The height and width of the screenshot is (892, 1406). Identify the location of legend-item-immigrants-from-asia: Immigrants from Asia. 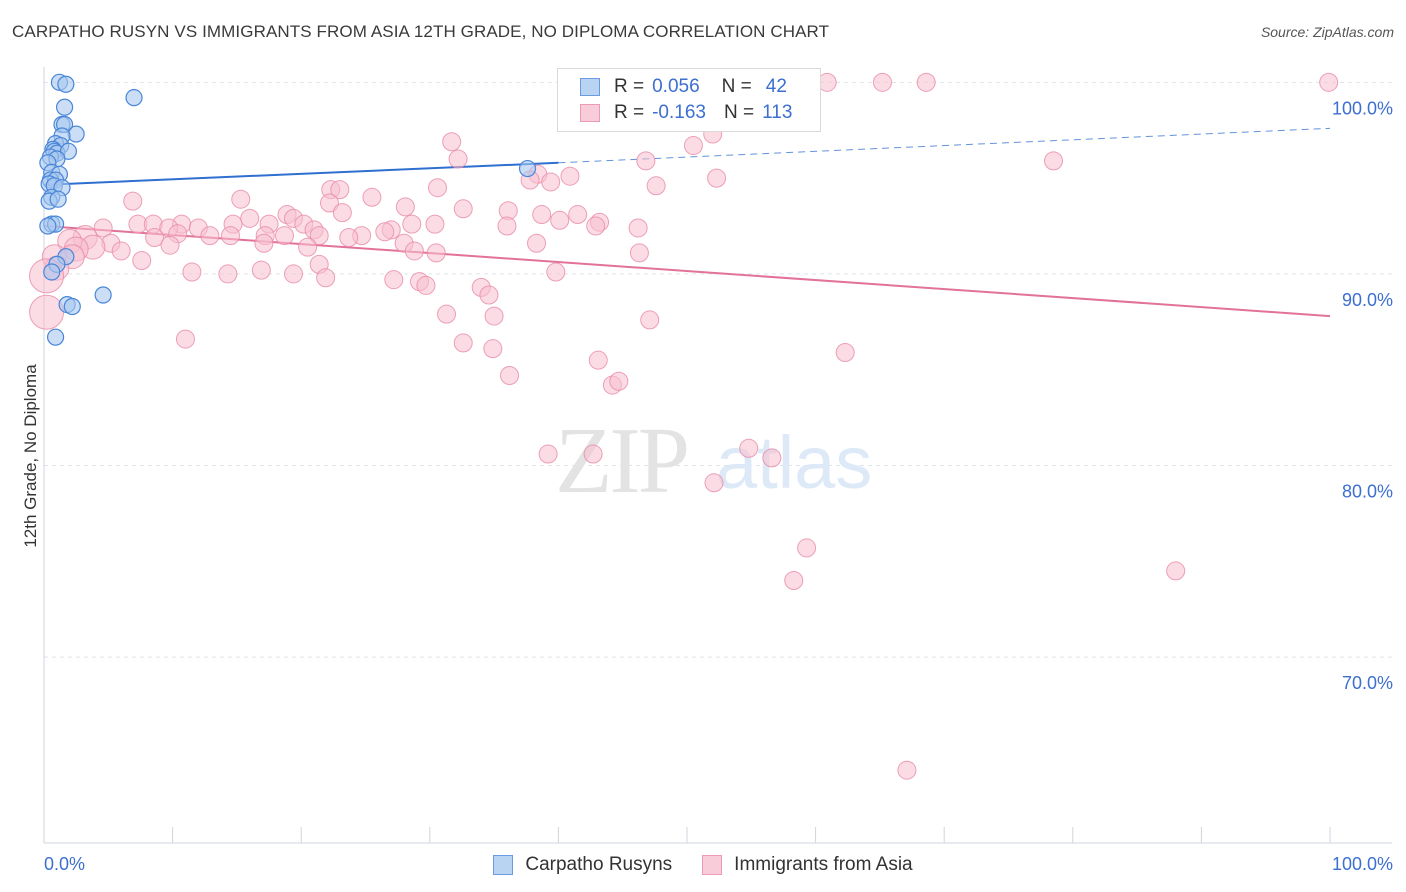
(807, 865).